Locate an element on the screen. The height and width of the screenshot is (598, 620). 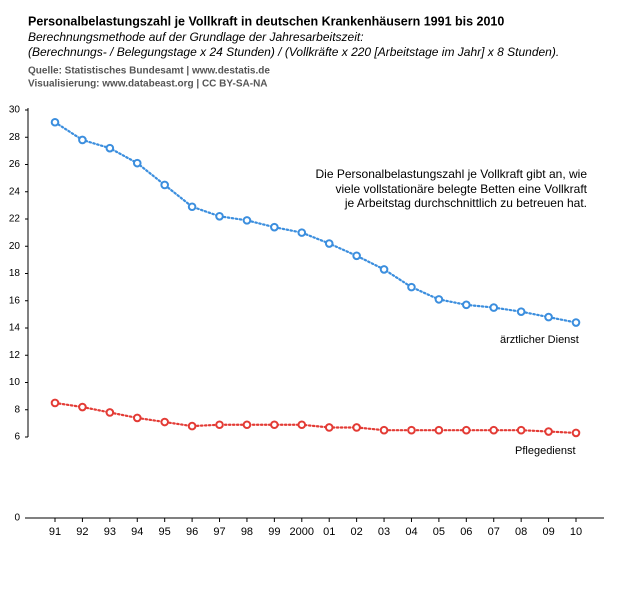
x-tick-label: 08 is located at coordinates (521, 532).